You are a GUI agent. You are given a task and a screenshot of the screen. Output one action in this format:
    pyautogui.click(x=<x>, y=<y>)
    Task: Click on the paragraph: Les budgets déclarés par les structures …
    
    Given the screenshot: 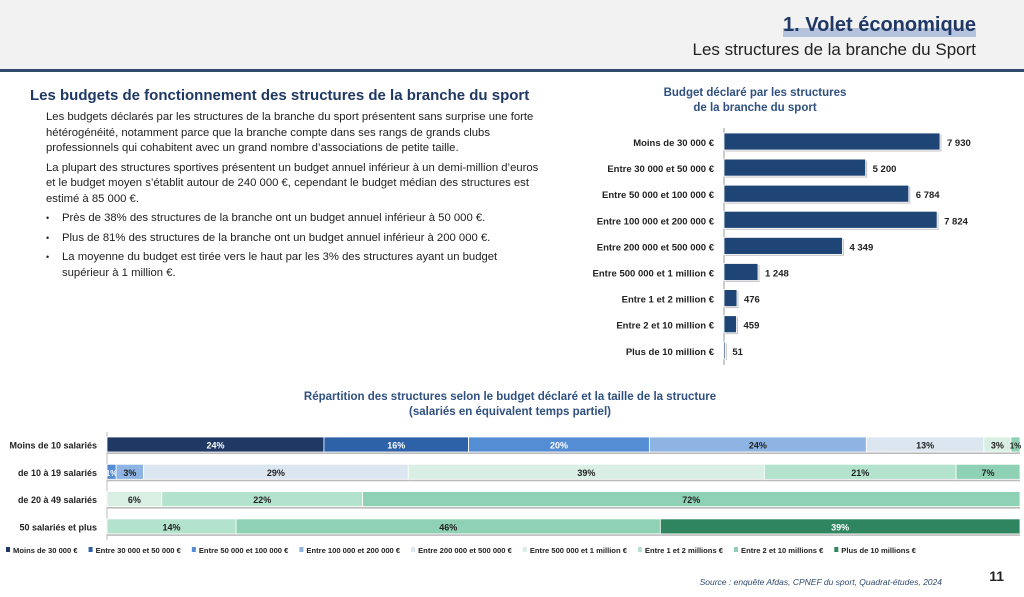 What is the action you would take?
    pyautogui.click(x=290, y=132)
    